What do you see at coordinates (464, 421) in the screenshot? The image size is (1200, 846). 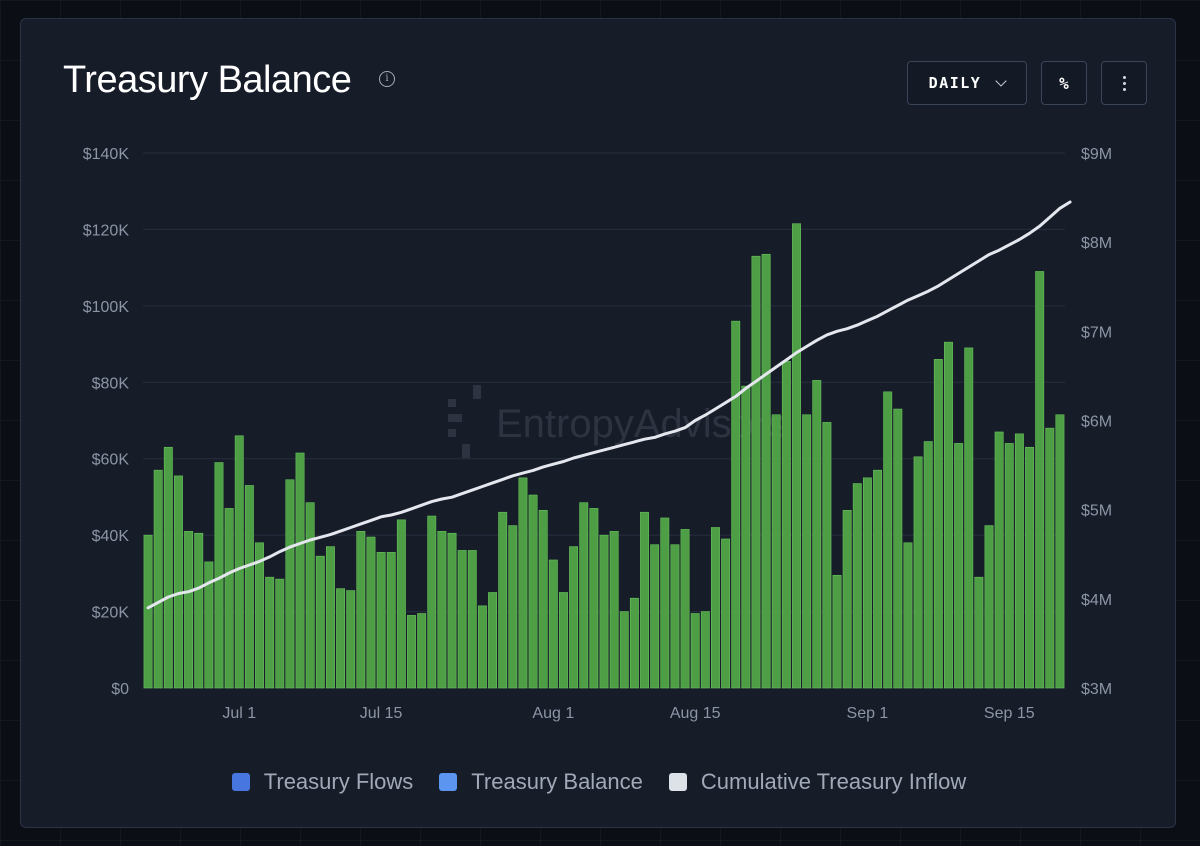 I see `watermark-logo-icon` at bounding box center [464, 421].